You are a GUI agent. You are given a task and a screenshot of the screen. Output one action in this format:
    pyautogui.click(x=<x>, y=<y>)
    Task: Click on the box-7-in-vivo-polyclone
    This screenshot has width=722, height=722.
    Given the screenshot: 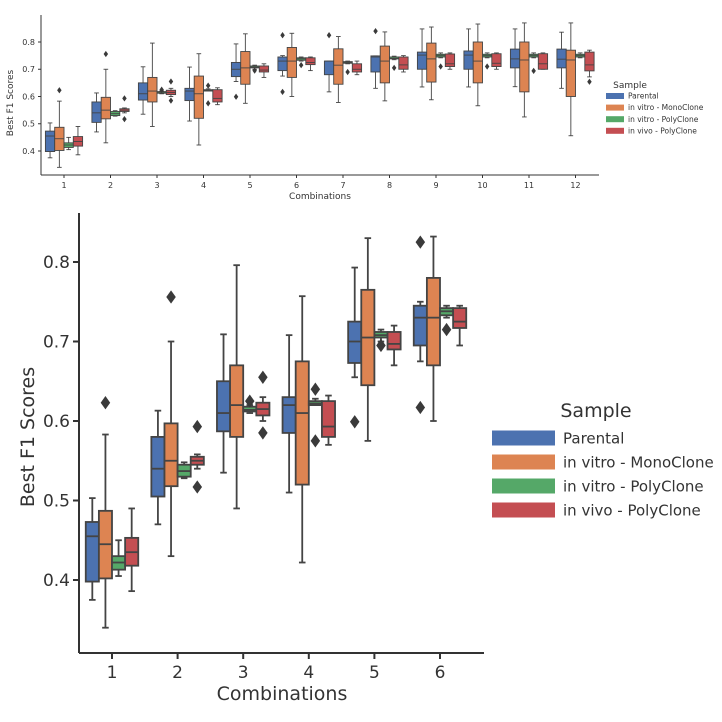 What is the action you would take?
    pyautogui.click(x=357, y=68)
    